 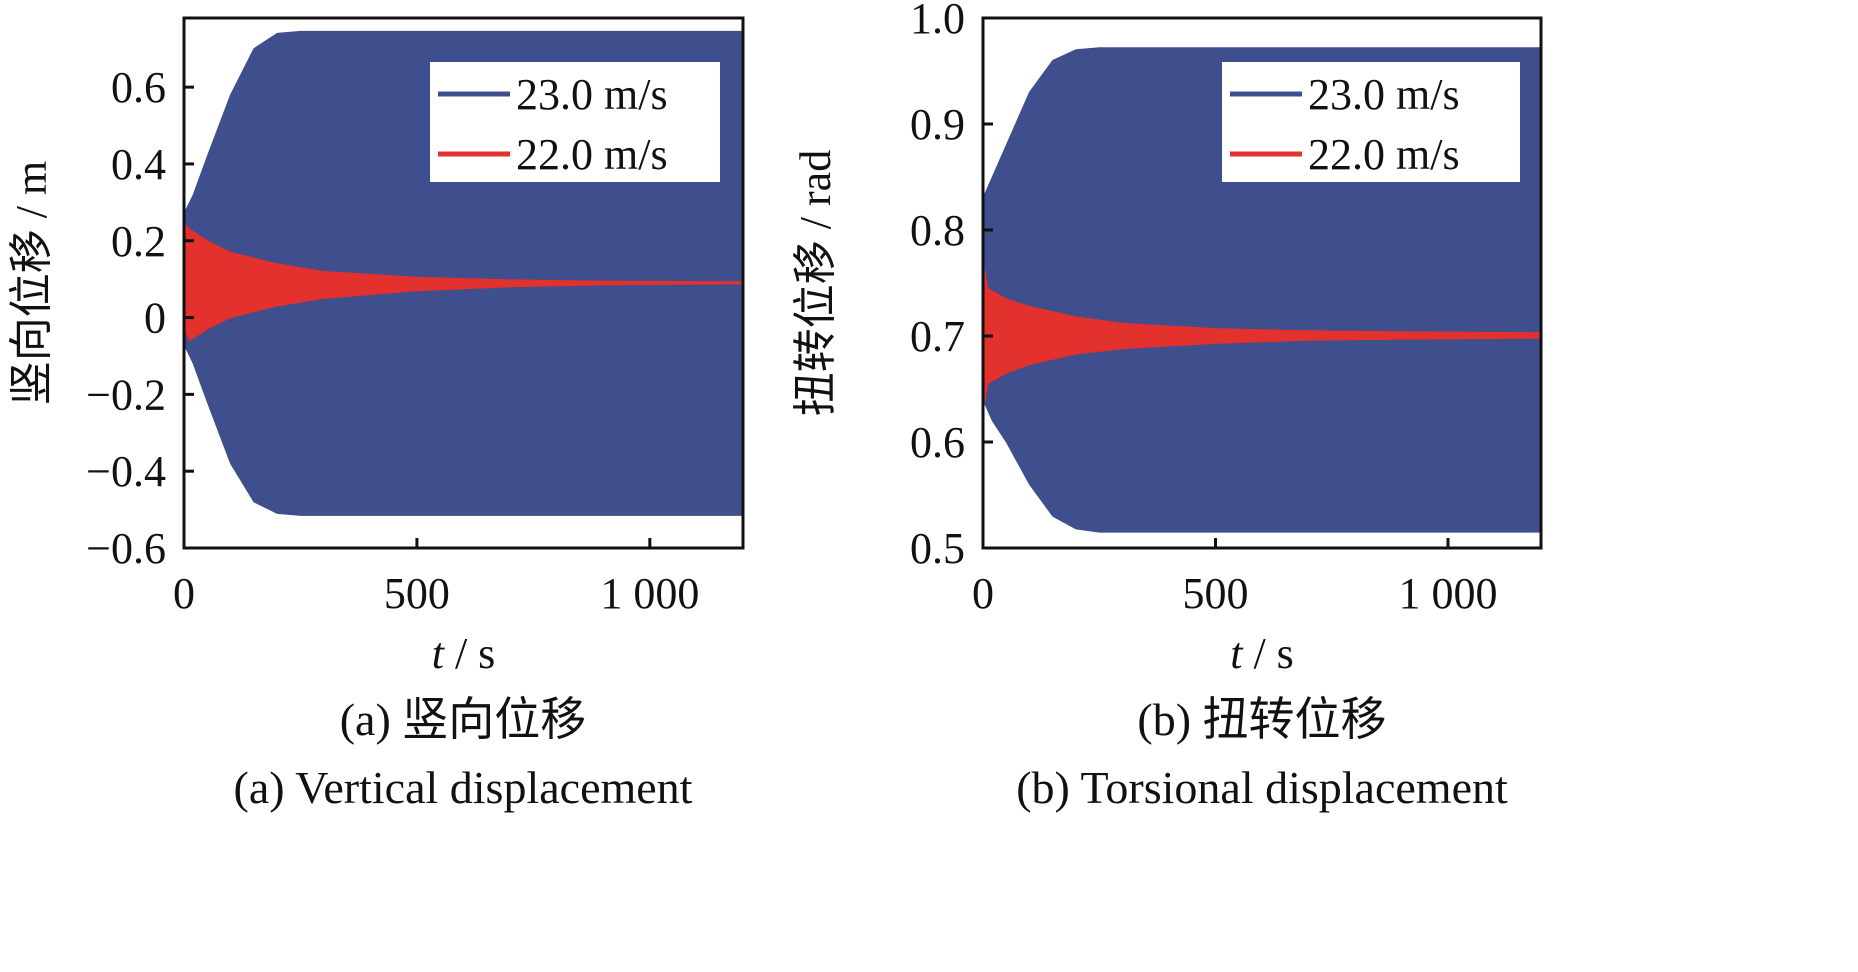 I want to click on y-tick-label: 0.4, so click(x=138, y=164).